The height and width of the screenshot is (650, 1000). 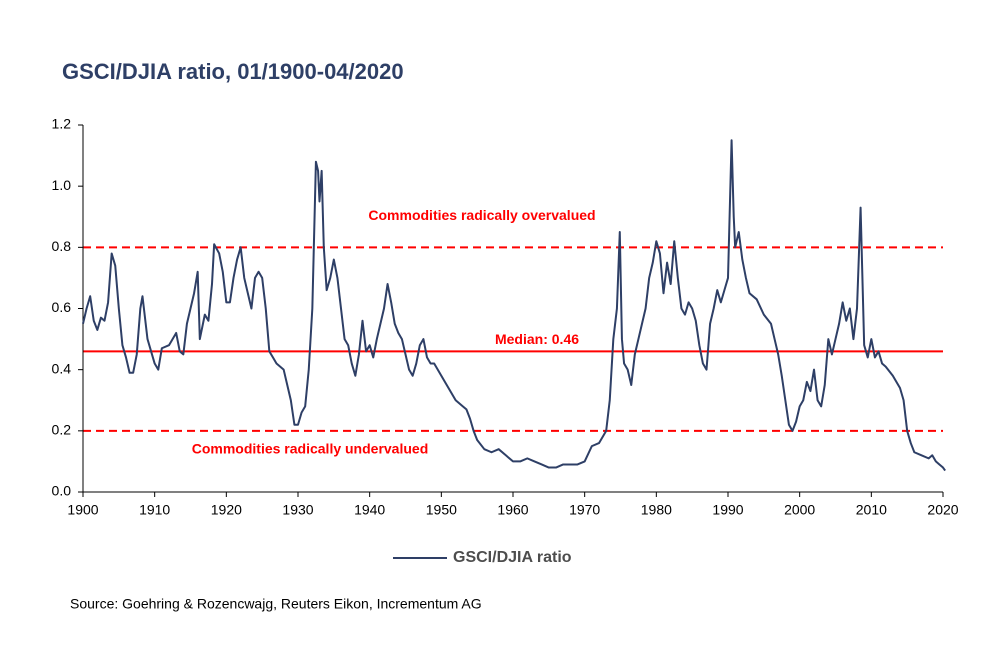 What do you see at coordinates (297, 510) in the screenshot?
I see `x-tick-label: 1930` at bounding box center [297, 510].